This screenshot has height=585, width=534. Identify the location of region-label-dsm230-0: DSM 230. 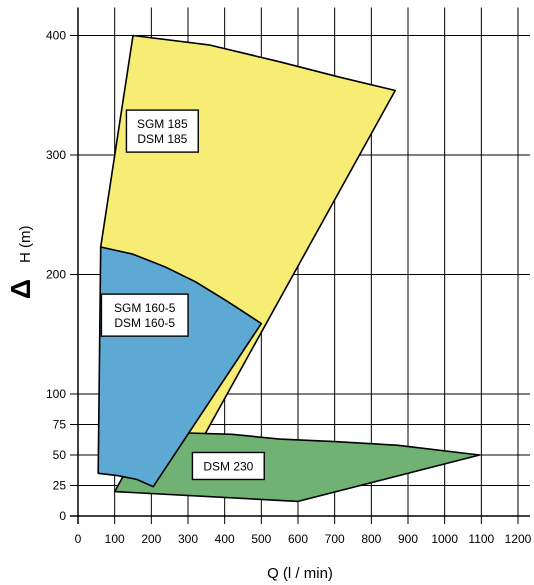
(228, 466).